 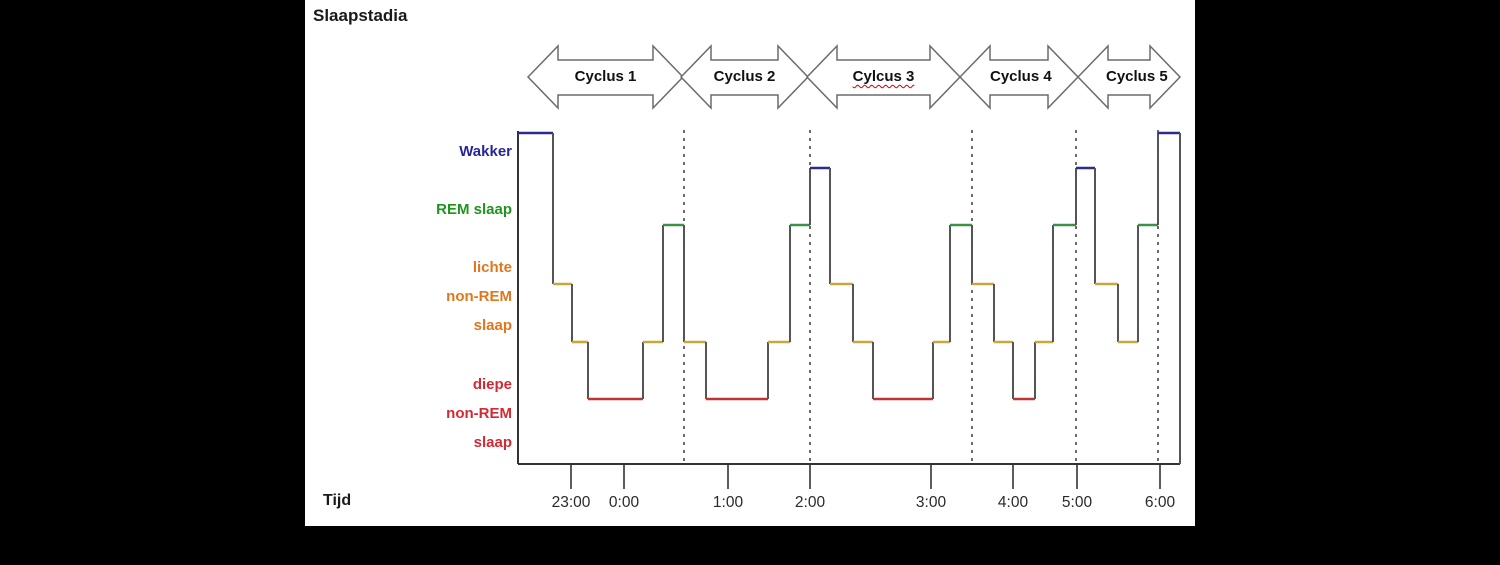 What do you see at coordinates (492, 325) in the screenshot?
I see `stage-label-lichte-slaap: slaap` at bounding box center [492, 325].